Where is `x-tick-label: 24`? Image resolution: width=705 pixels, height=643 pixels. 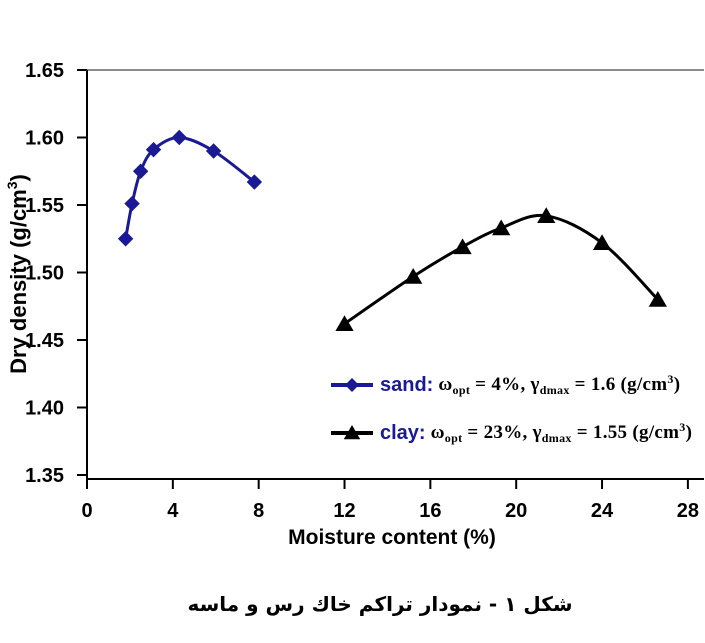 x-tick-label: 24 is located at coordinates (602, 511).